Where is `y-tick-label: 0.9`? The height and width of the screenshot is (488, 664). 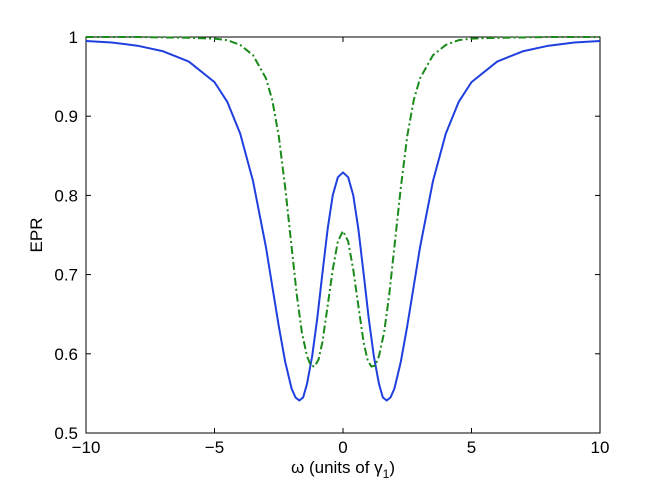
y-tick-label: 0.9 is located at coordinates (66, 116).